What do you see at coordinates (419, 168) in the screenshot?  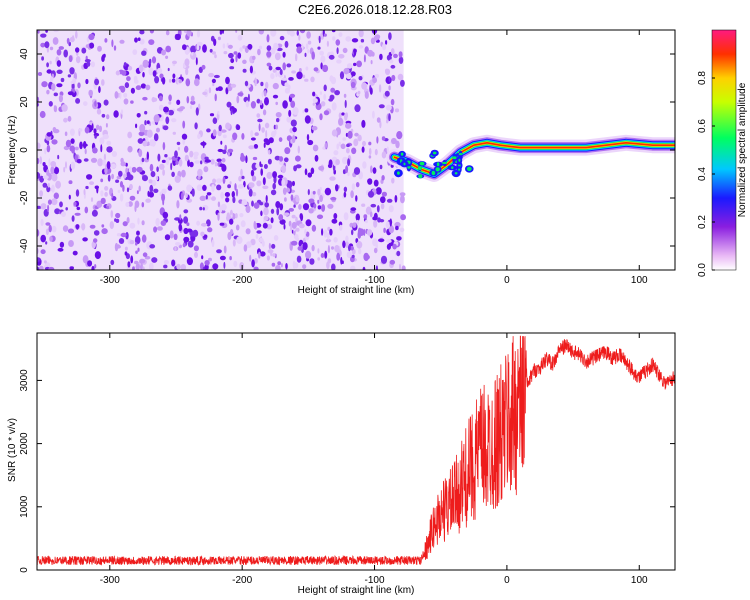 I see `signal-blob-core` at bounding box center [419, 168].